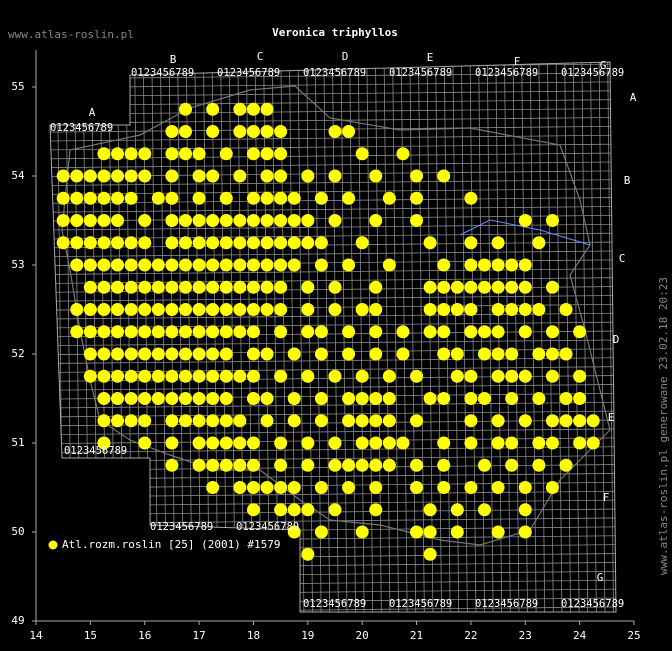 Image resolution: width=672 pixels, height=651 pixels. What do you see at coordinates (633, 97) in the screenshot?
I see `grid-letter: A` at bounding box center [633, 97].